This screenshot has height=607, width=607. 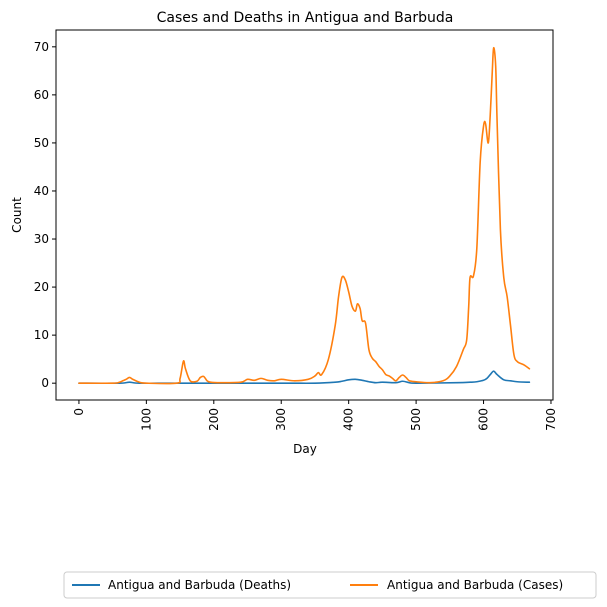 I want to click on legend-label-cases: Antigua and Barbuda (Cases), so click(x=475, y=585).